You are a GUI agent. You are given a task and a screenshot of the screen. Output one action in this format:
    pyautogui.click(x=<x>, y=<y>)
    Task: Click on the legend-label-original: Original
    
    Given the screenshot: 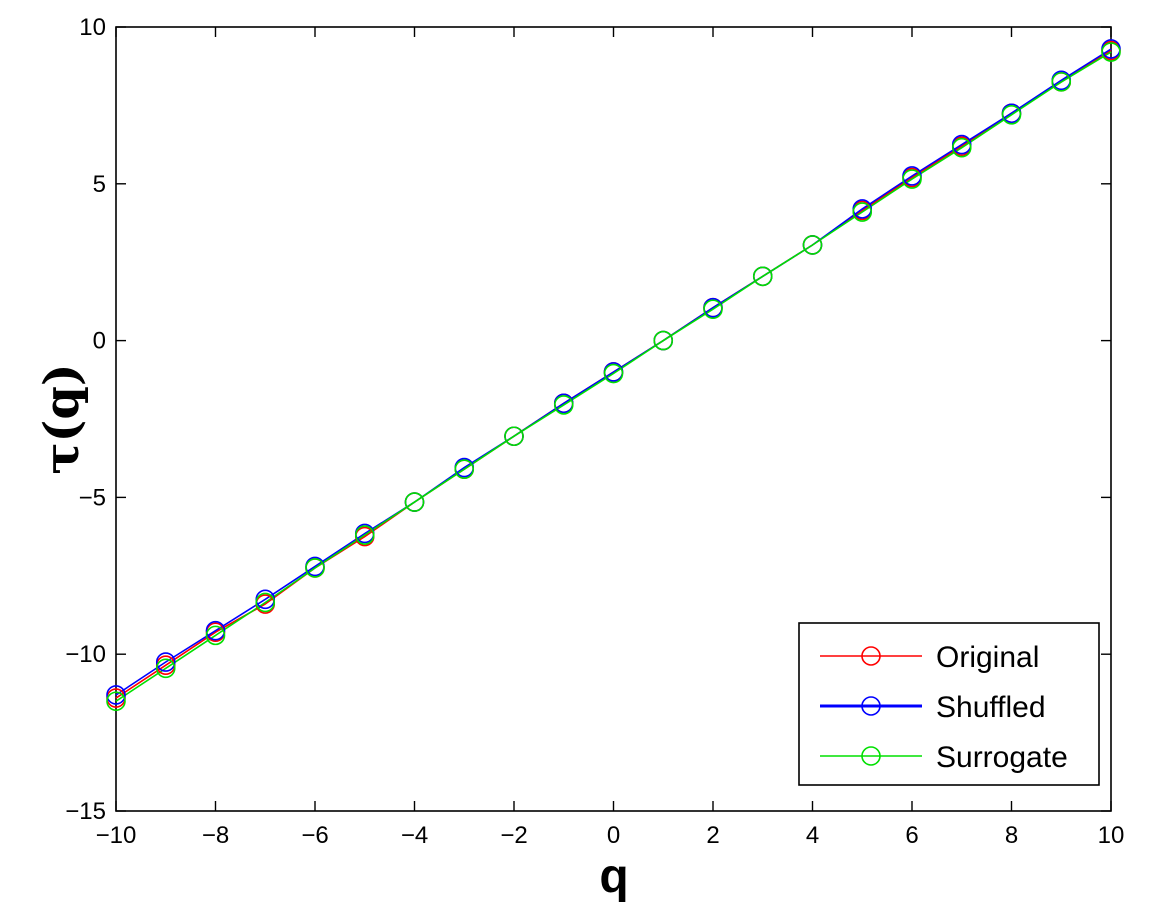 What is the action you would take?
    pyautogui.click(x=987, y=657)
    